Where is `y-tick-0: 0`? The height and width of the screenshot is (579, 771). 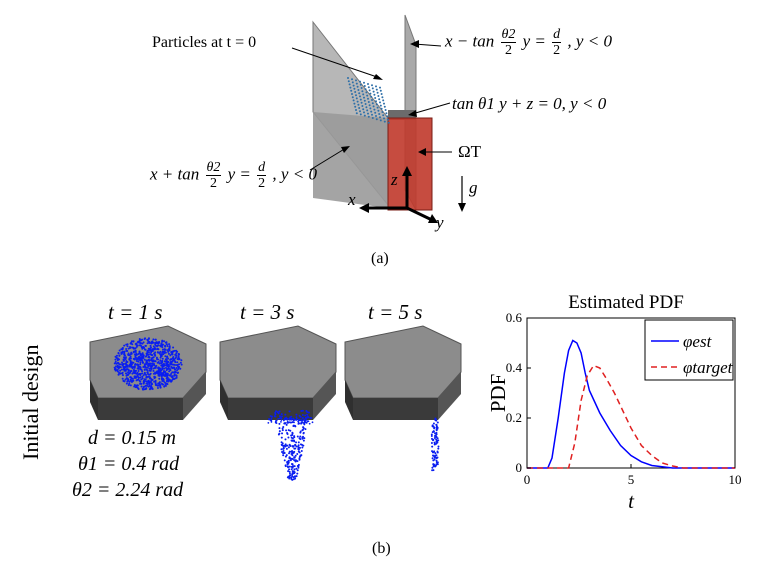 y-tick-0: 0 is located at coordinates (519, 467).